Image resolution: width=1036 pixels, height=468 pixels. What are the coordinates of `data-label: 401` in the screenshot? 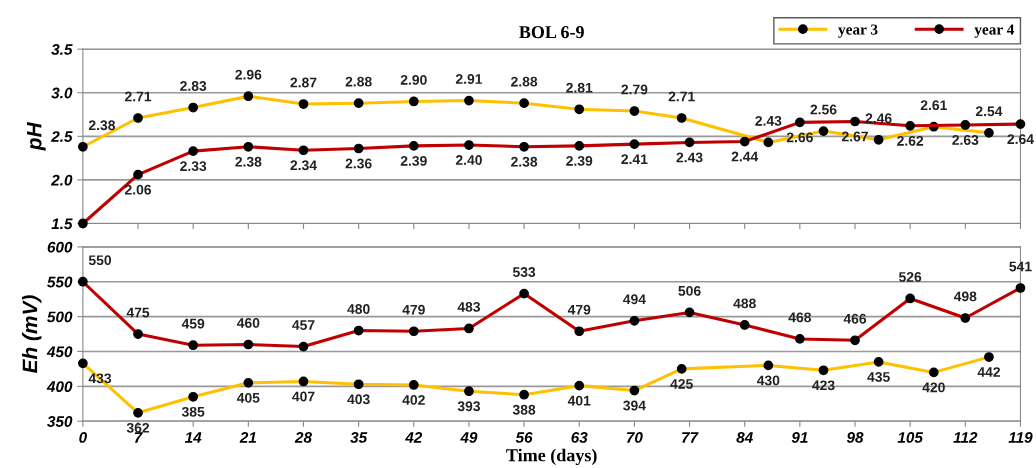 It's located at (579, 400).